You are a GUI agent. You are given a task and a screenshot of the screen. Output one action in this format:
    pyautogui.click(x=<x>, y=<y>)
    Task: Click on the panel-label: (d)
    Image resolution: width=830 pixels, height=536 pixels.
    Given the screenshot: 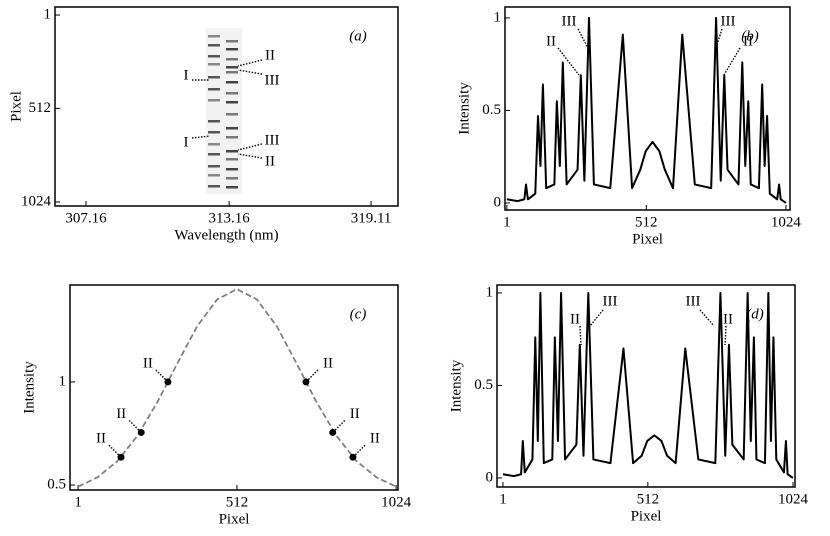 What is the action you would take?
    pyautogui.click(x=755, y=314)
    